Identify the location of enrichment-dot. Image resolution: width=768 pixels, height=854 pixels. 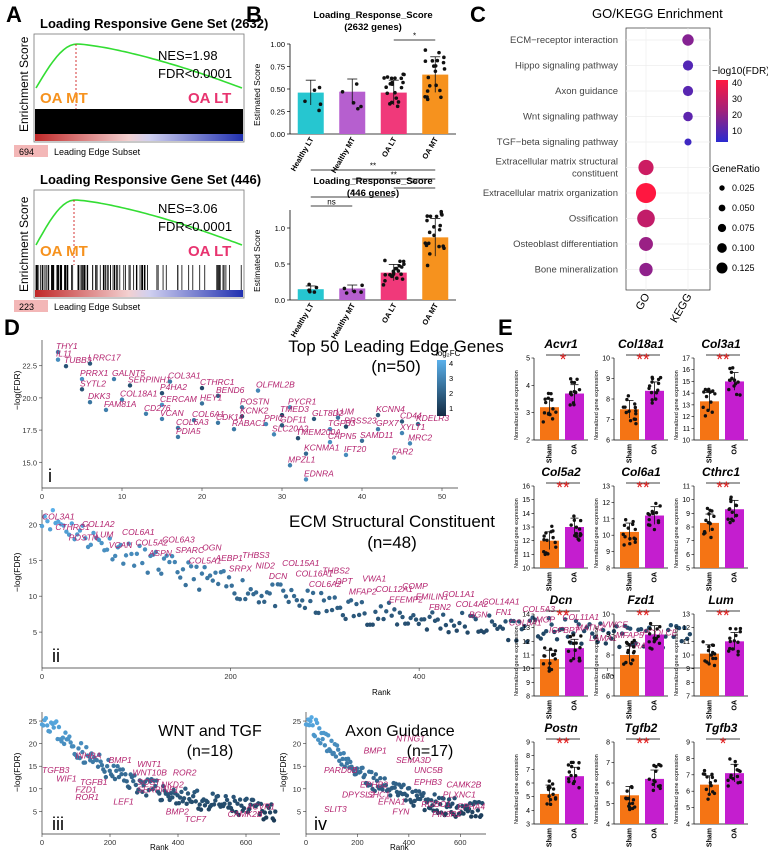
(688, 65).